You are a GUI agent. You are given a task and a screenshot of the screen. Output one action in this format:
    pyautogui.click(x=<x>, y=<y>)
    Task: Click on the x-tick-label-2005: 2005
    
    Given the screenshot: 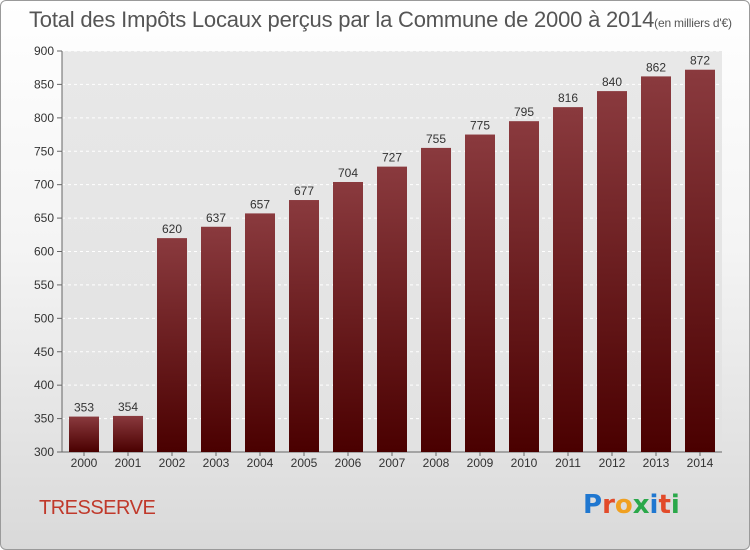 What is the action you would take?
    pyautogui.click(x=304, y=463)
    